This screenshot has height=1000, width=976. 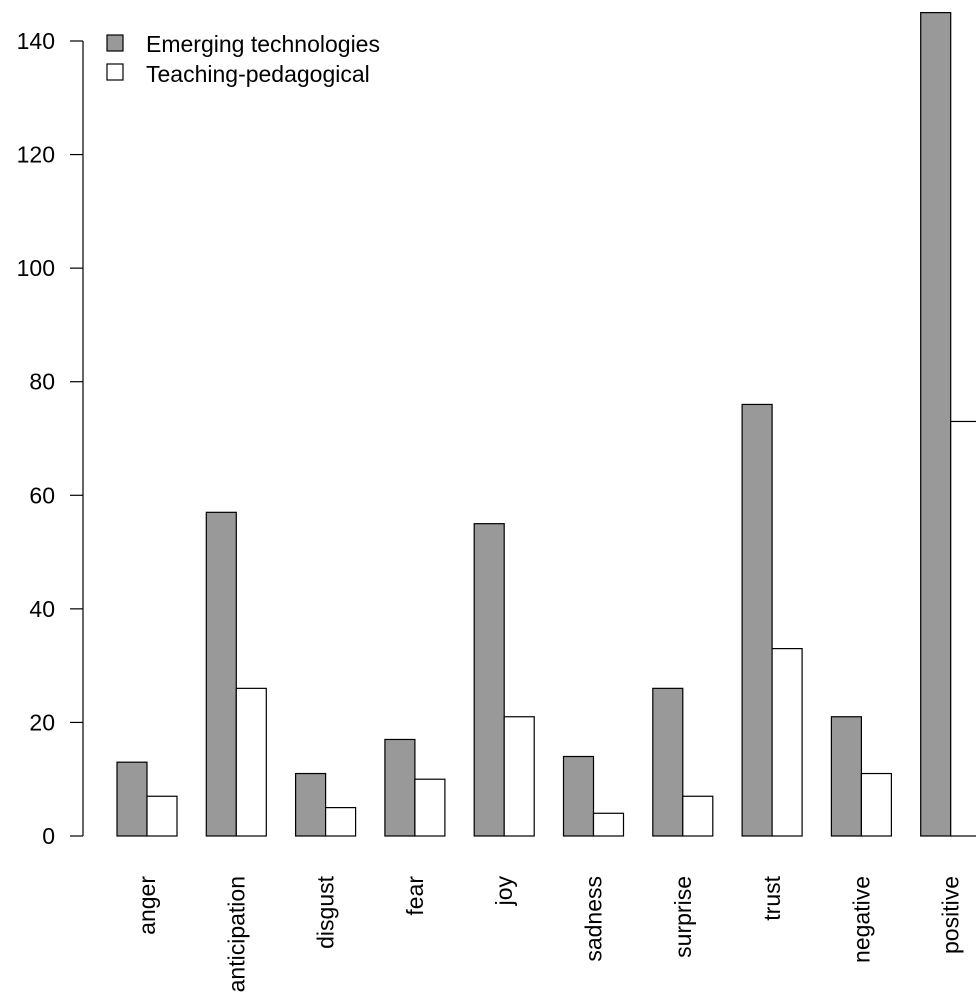 I want to click on bar-emerging-surprise, so click(x=668, y=762).